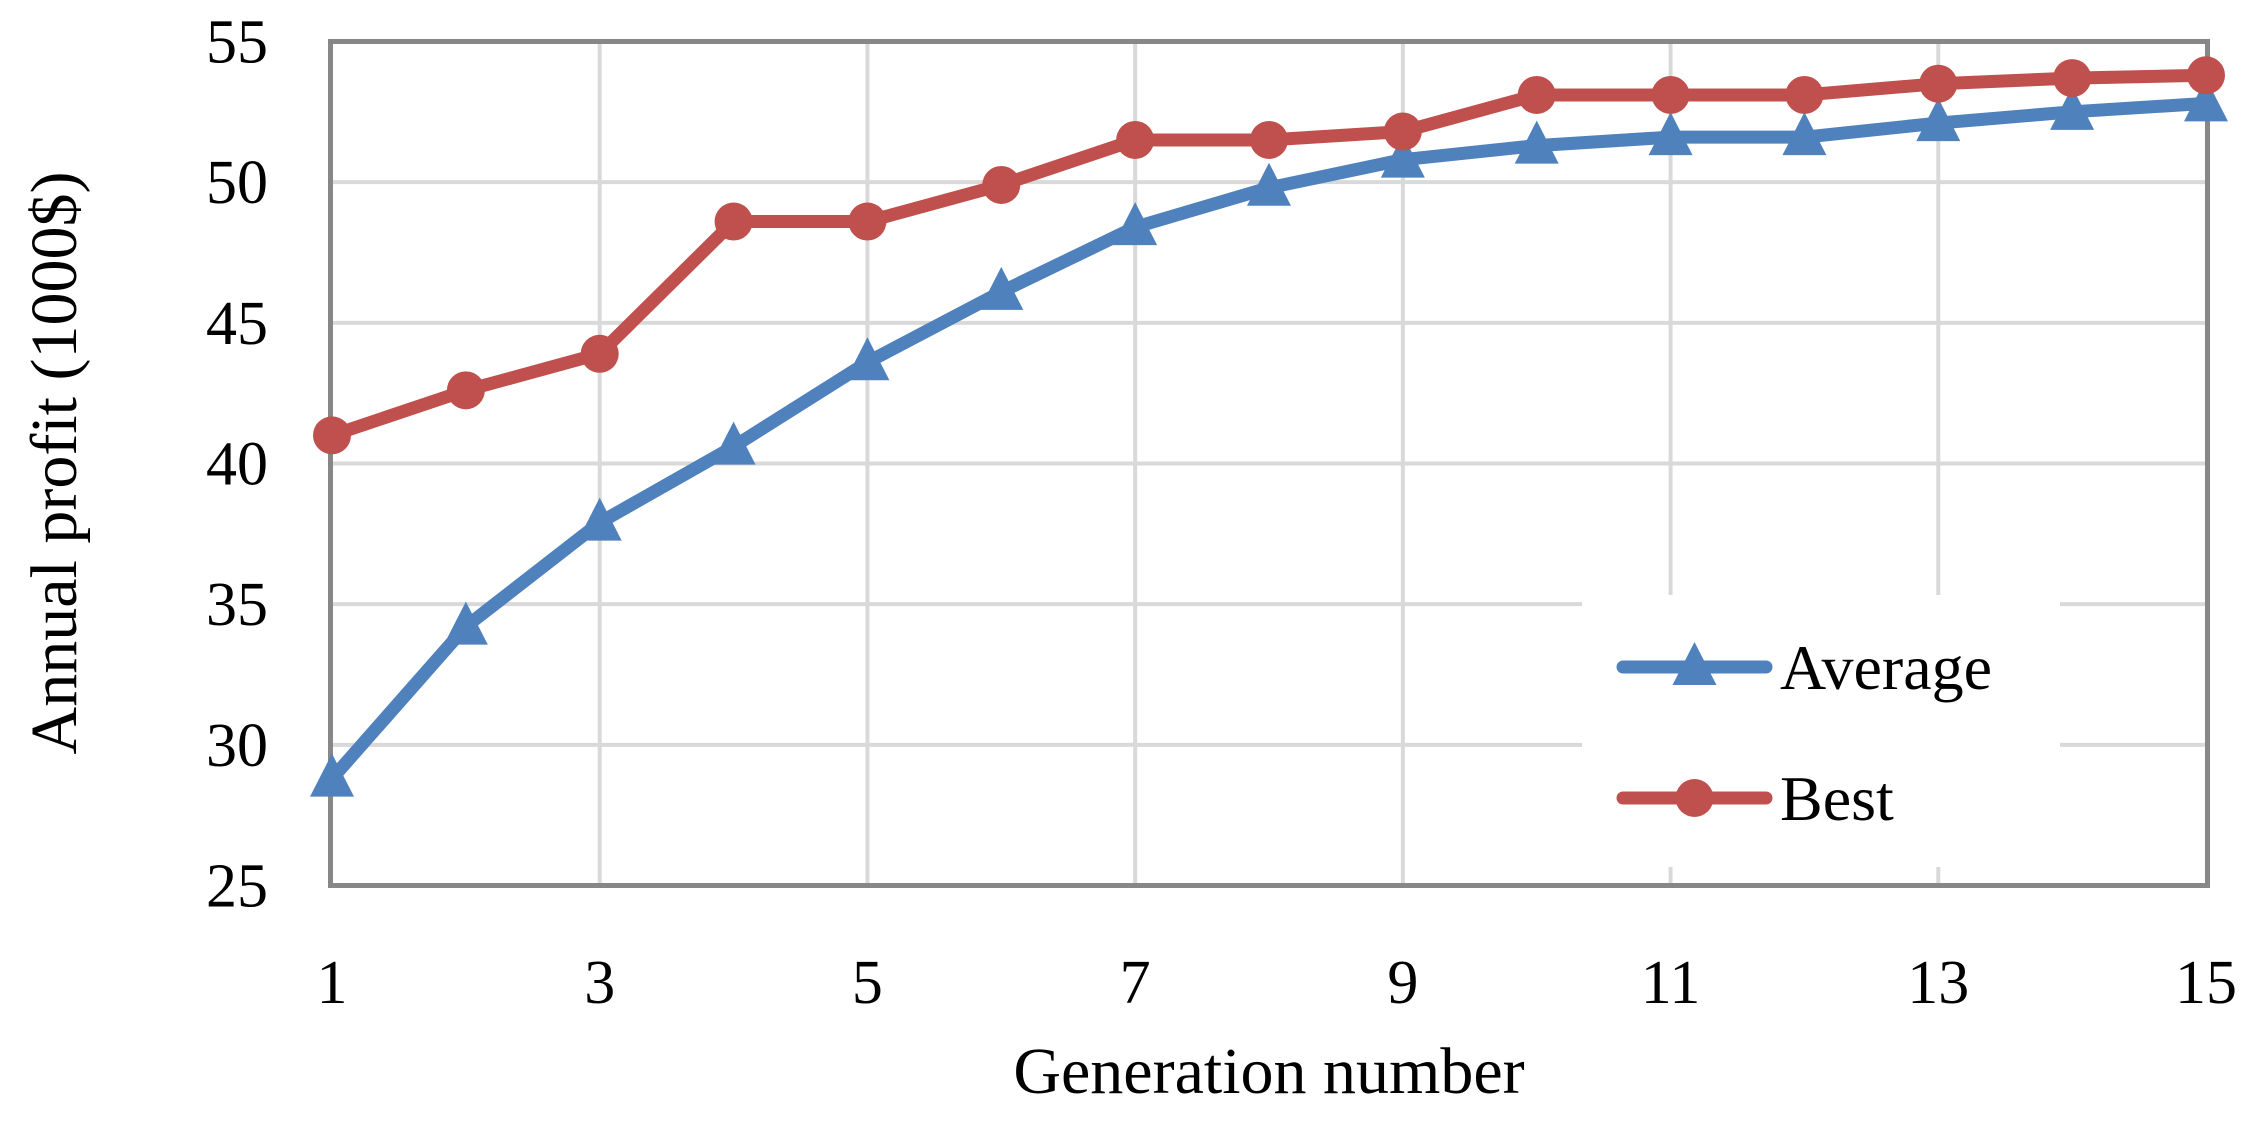 The width and height of the screenshot is (2265, 1122). I want to click on x-tick-label: 3, so click(599, 983).